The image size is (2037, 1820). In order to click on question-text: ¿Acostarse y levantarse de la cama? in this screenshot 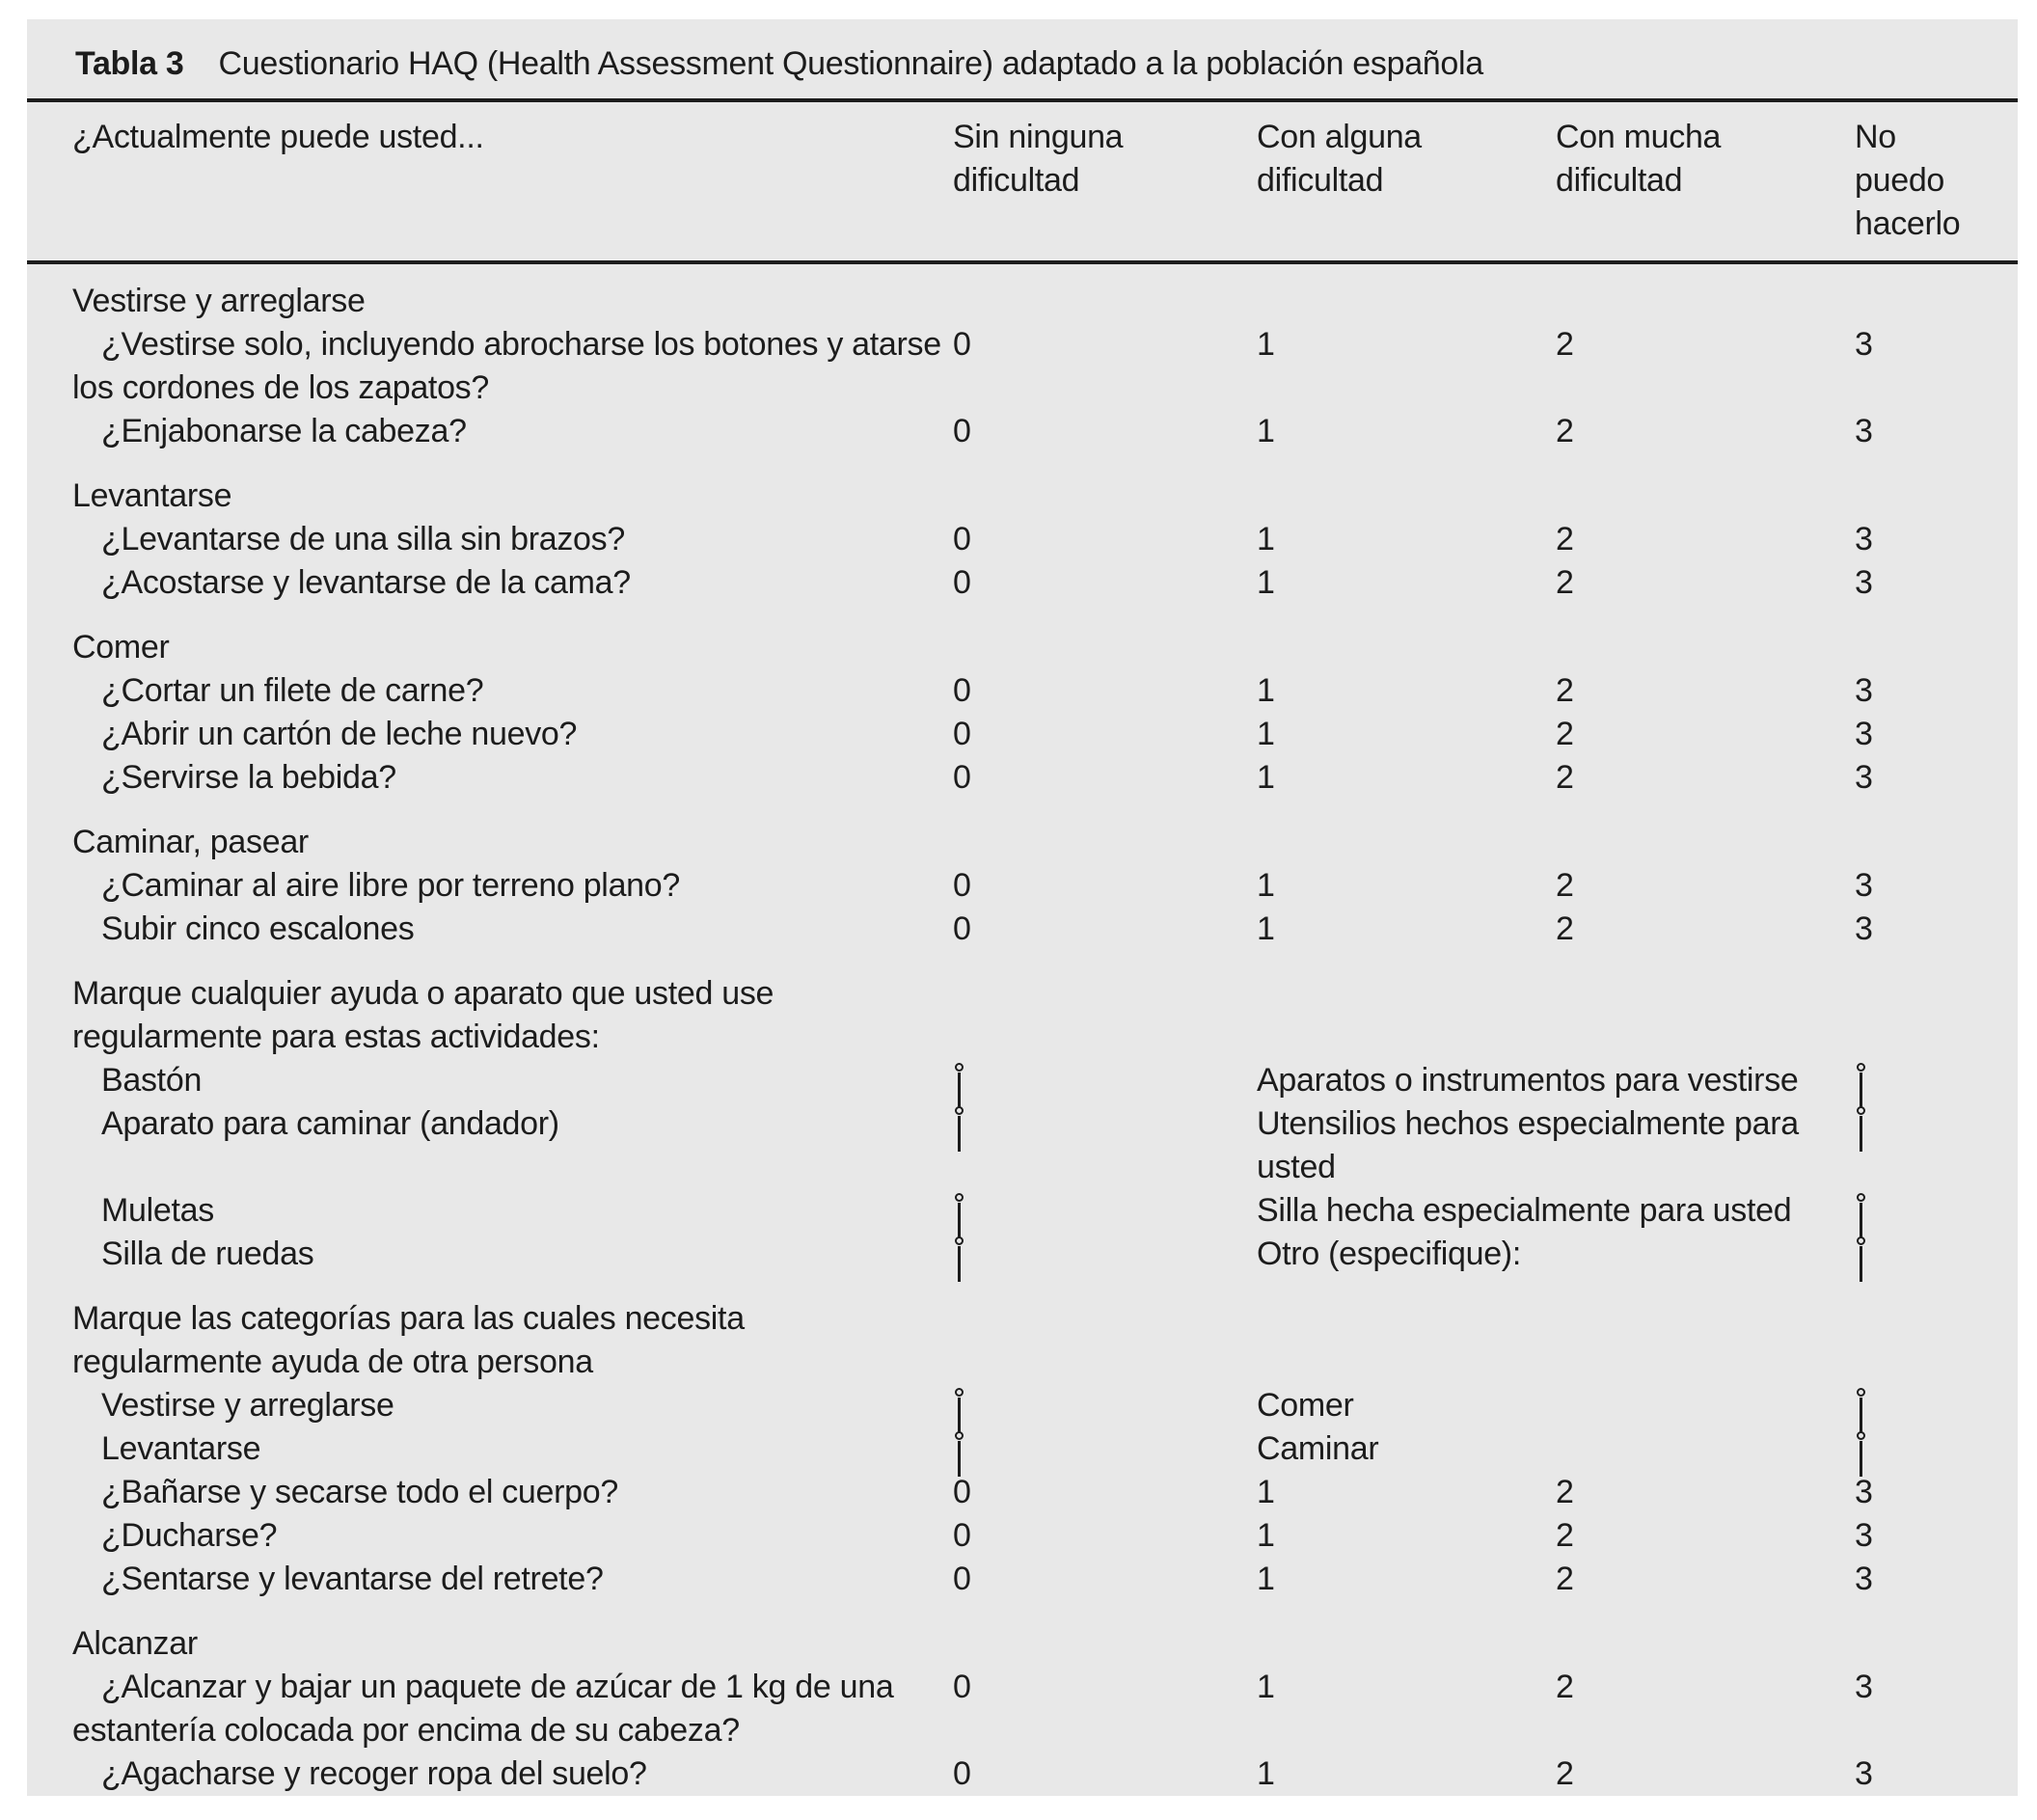, I will do `click(366, 582)`.